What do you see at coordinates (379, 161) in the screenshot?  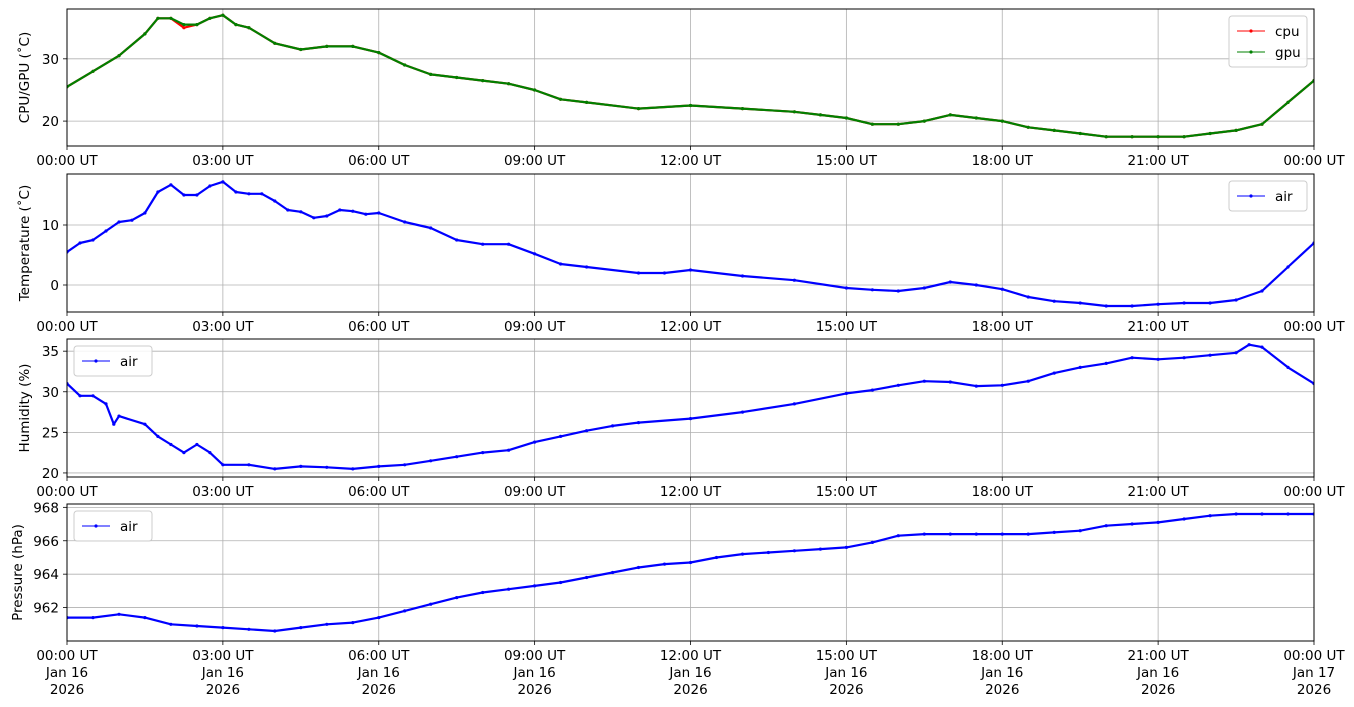 I see `x-tick-label: 06:00 UT` at bounding box center [379, 161].